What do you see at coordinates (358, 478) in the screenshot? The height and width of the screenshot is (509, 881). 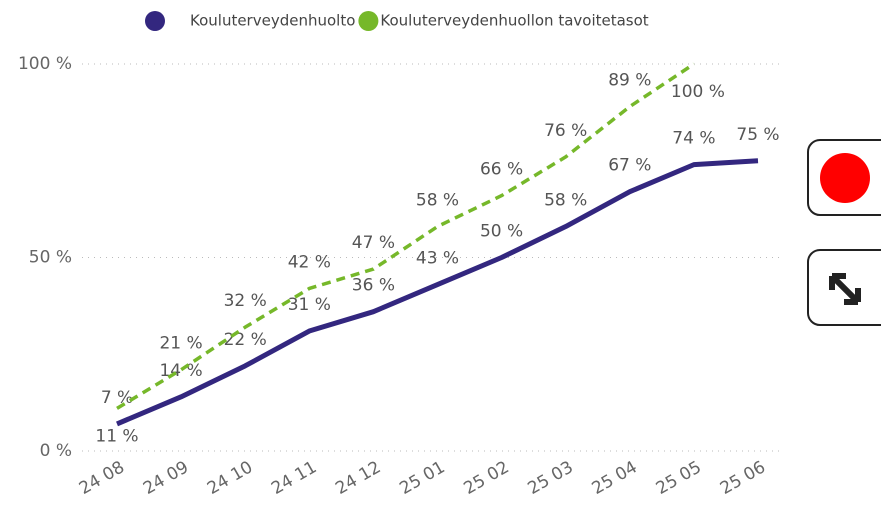 I see `x-tick-label: 24 12` at bounding box center [358, 478].